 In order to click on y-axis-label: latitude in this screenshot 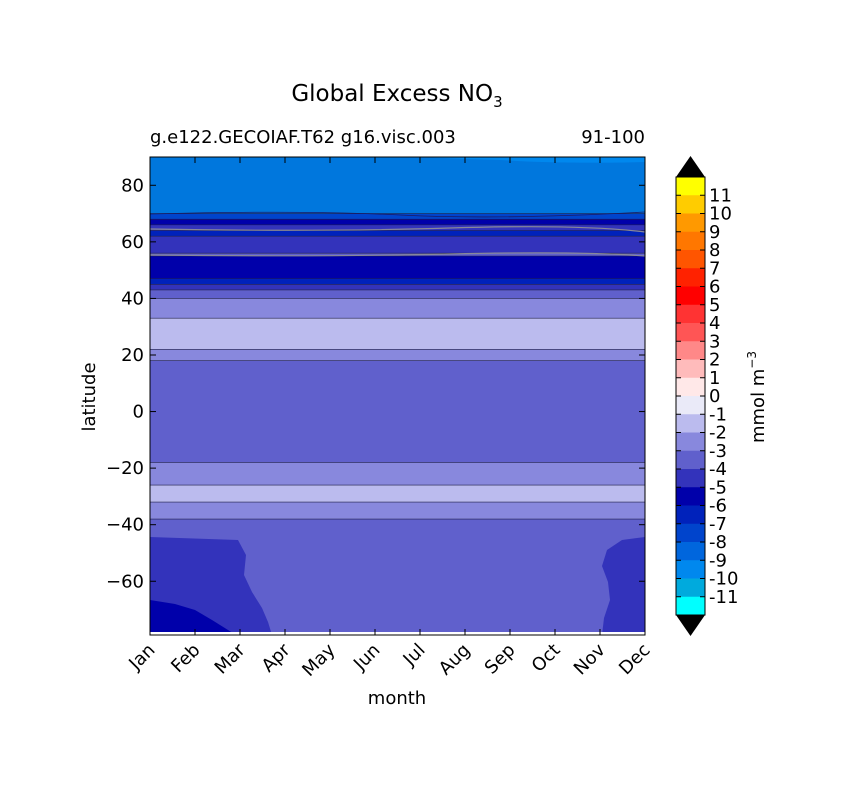, I will do `click(89, 396)`.